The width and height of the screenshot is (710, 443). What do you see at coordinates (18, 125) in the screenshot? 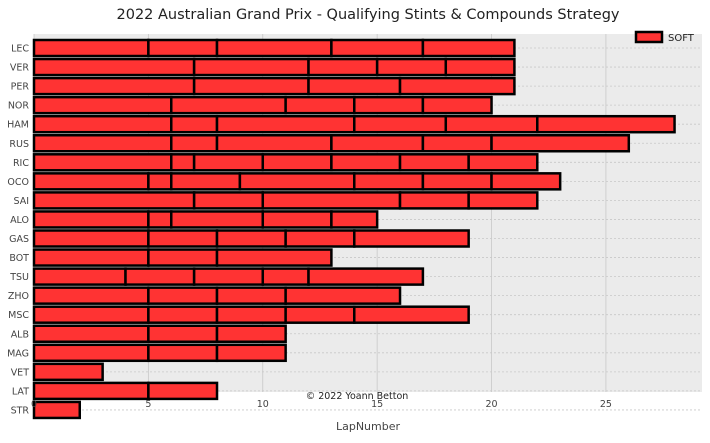
I see `driver-label-ham: HAM` at bounding box center [18, 125].